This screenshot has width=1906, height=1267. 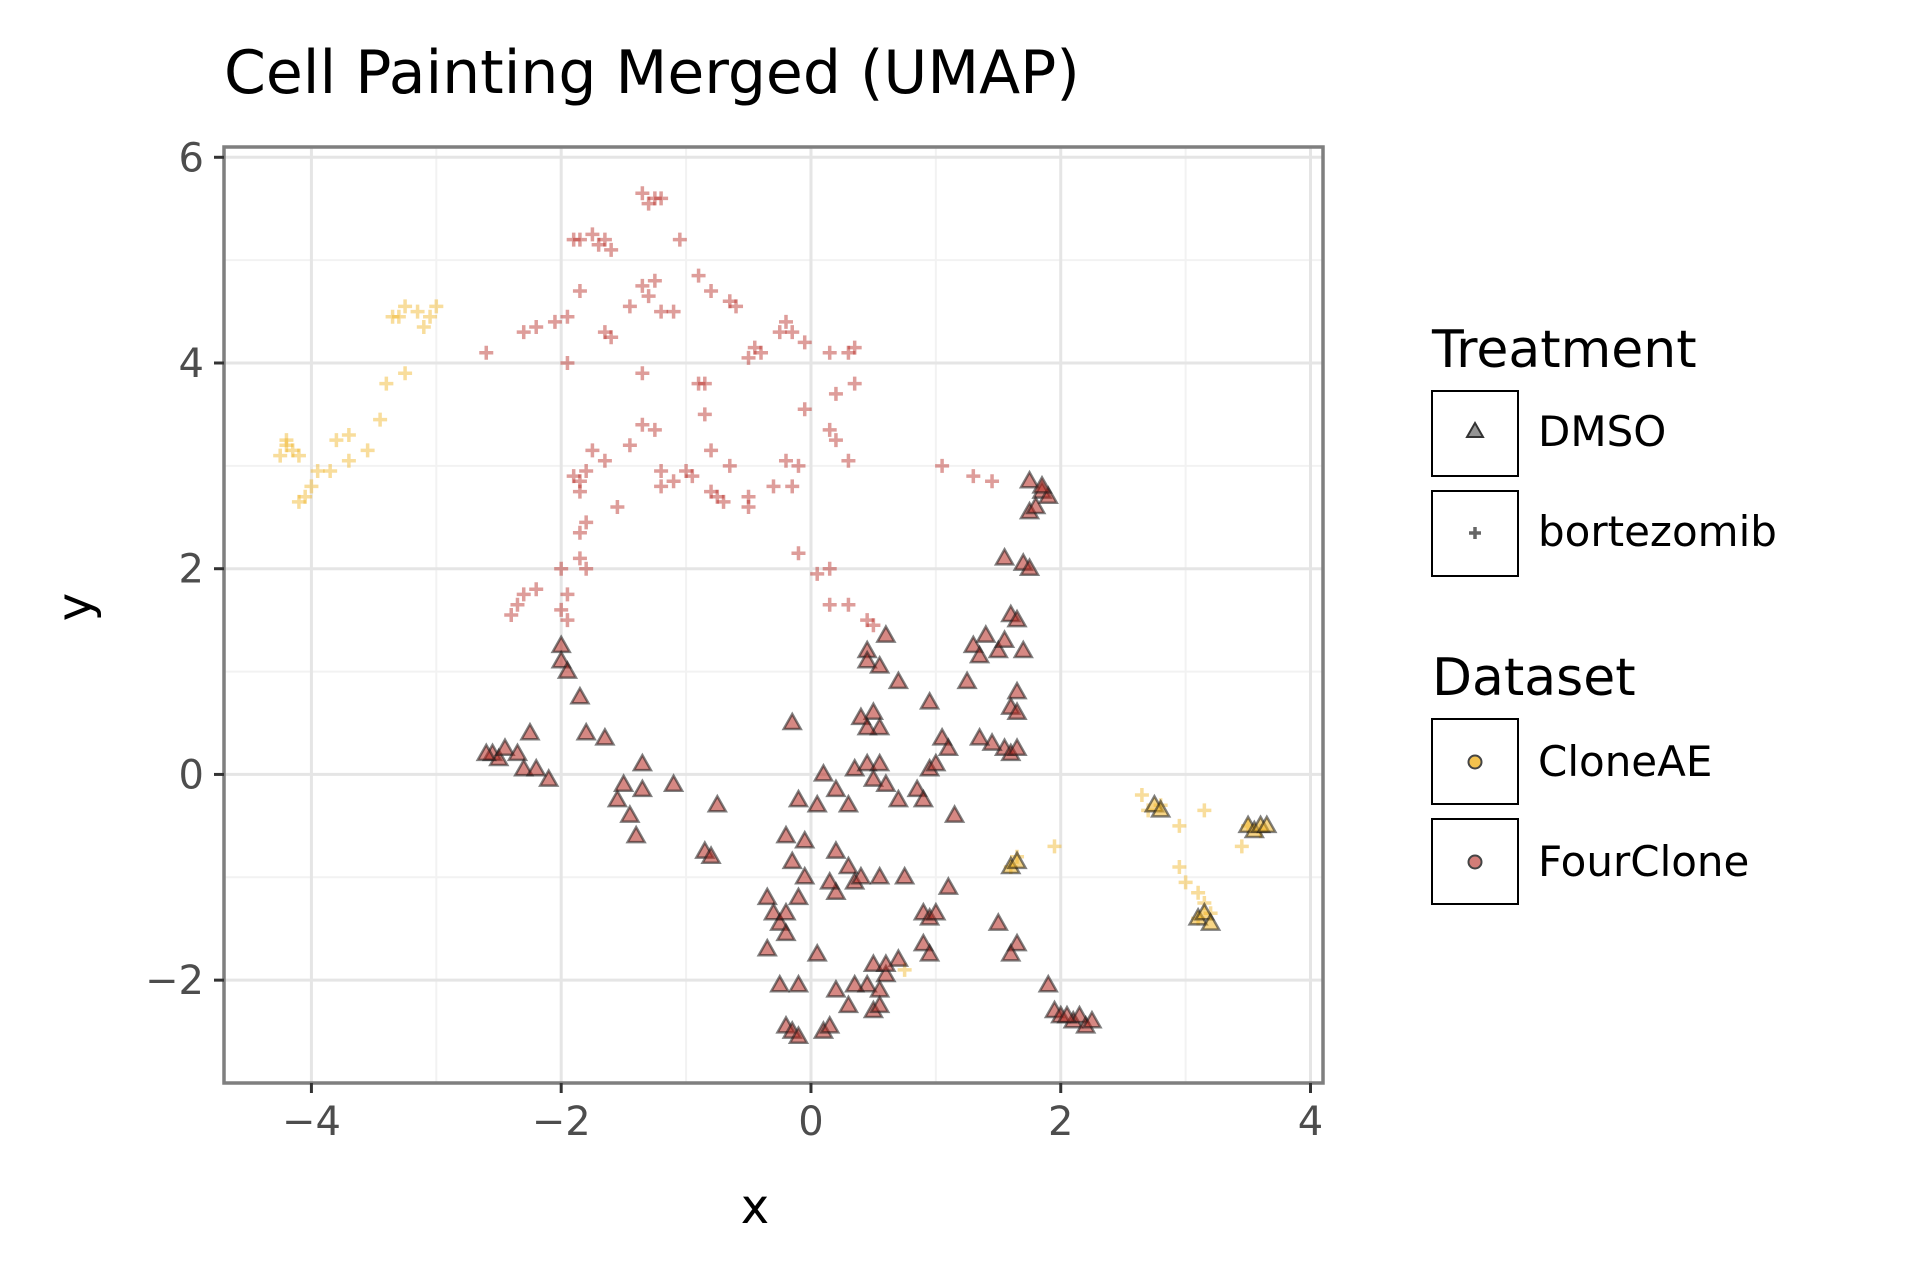 What do you see at coordinates (755, 1207) in the screenshot?
I see `x-axis-title: x` at bounding box center [755, 1207].